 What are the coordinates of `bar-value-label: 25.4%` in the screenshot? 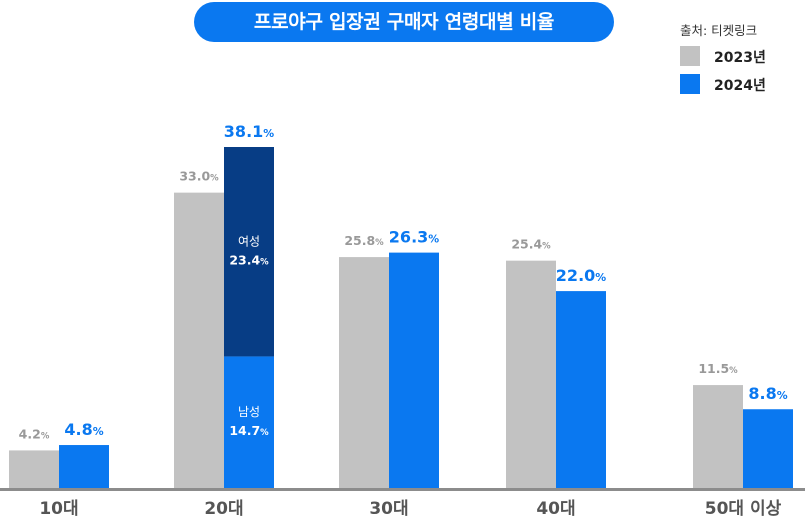 It's located at (531, 244).